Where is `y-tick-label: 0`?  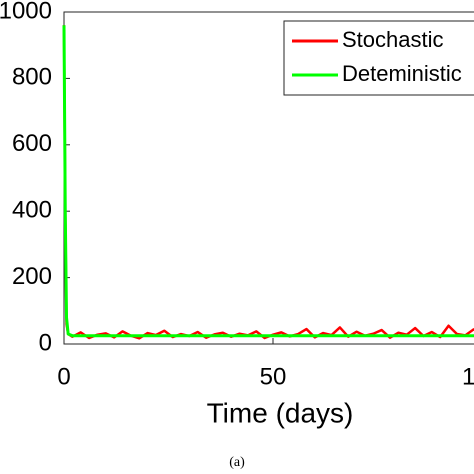 y-tick-label: 0 is located at coordinates (45, 342).